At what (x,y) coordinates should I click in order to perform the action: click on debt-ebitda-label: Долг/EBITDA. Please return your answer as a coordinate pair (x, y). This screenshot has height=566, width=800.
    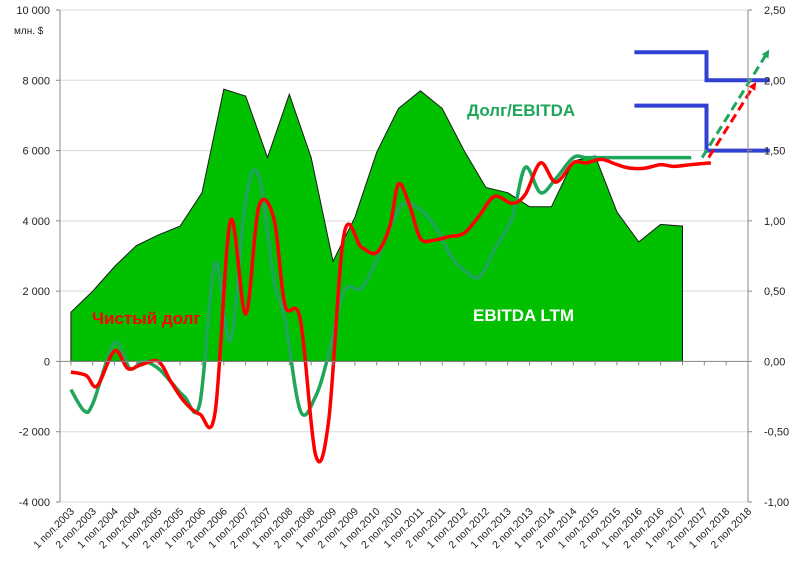
    Looking at the image, I should click on (521, 110).